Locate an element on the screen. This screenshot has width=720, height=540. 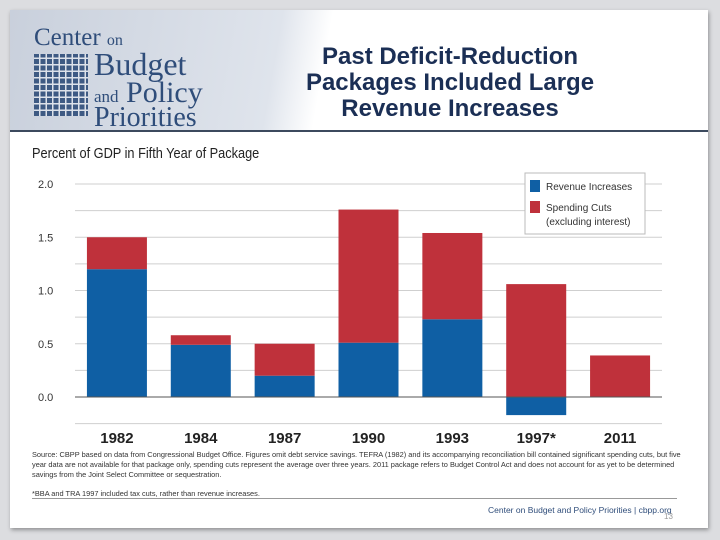
legend-label-spending: Spending Cuts is located at coordinates (579, 208).